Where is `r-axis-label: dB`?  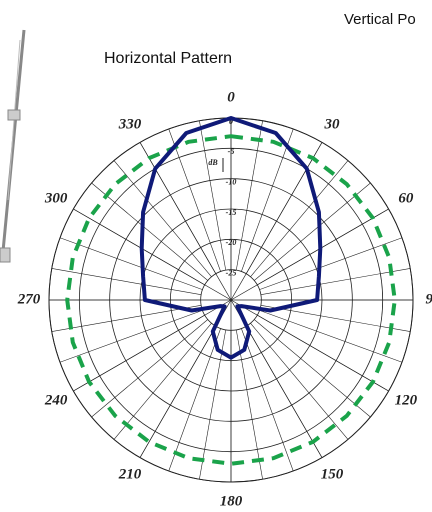
r-axis-label: dB is located at coordinates (213, 162).